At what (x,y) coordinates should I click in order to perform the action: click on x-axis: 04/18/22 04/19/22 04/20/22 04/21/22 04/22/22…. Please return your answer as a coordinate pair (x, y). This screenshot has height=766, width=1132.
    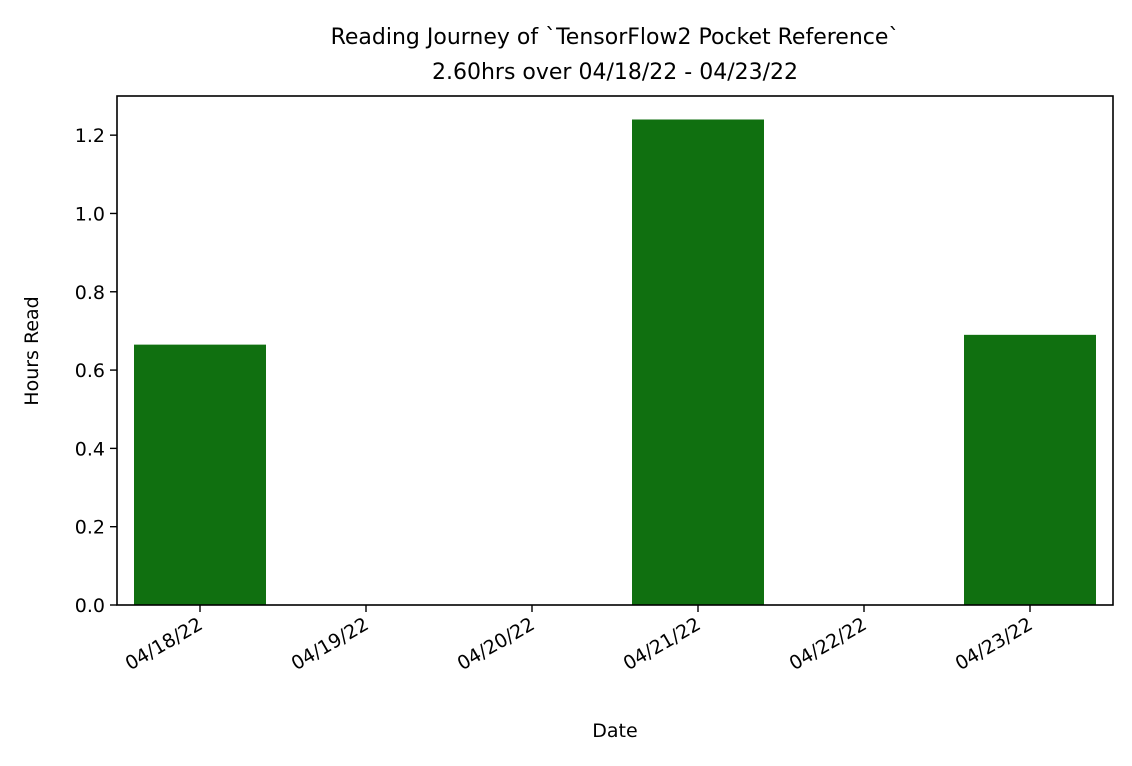
    Looking at the image, I should click on (579, 640).